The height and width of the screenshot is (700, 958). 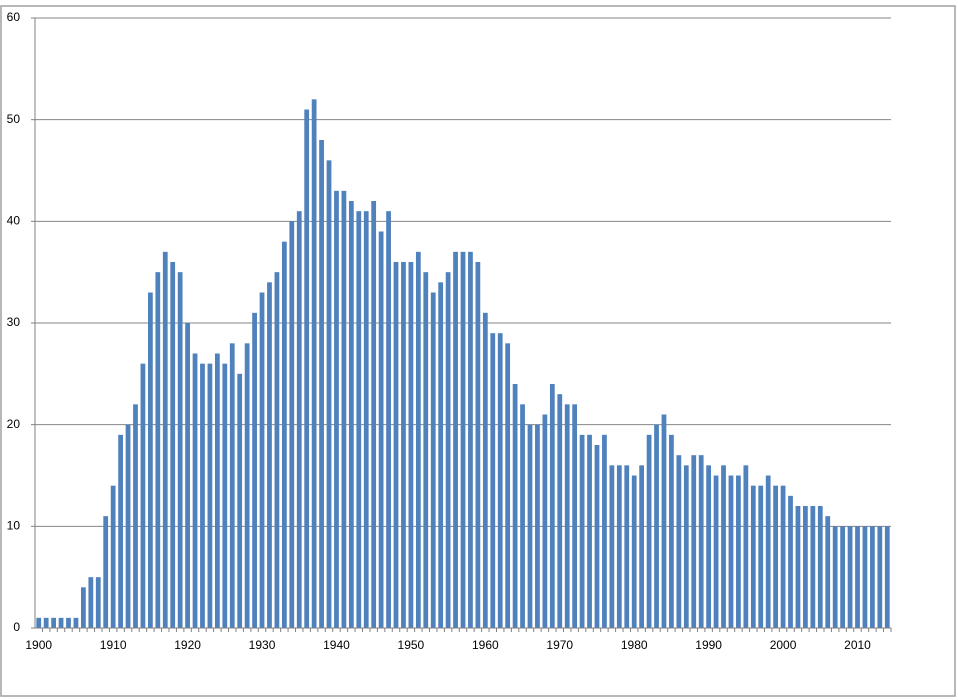 I want to click on y-tick-label: 0, so click(x=16, y=627).